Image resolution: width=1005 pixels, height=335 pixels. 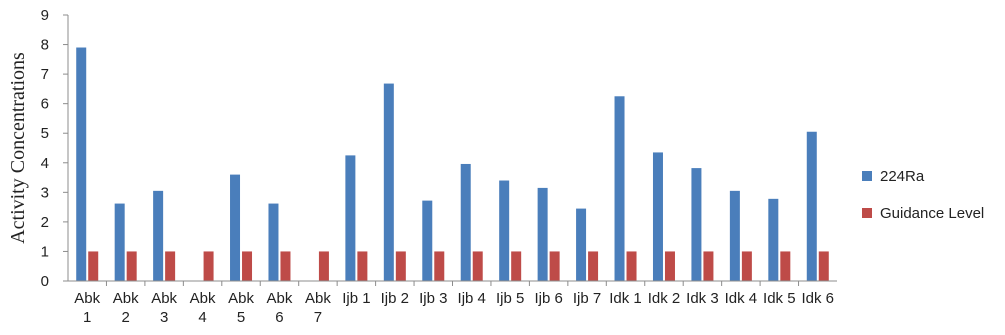 I want to click on y-tick-label: 1, so click(x=45, y=251).